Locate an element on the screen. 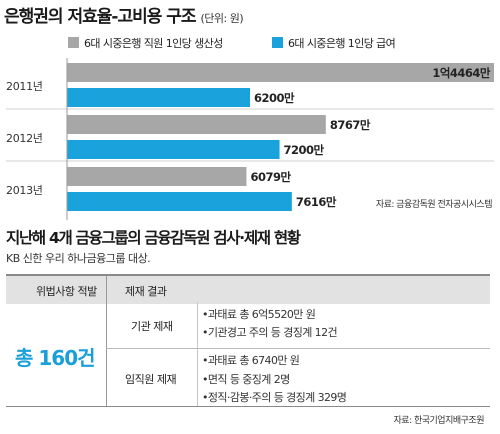 The image size is (500, 434). row-divider is located at coordinates (298, 348).